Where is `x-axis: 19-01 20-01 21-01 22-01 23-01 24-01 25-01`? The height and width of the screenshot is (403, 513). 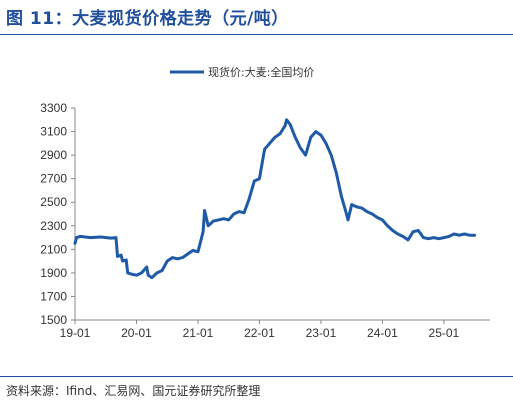 x-axis: 19-01 20-01 21-01 22-01 23-01 24-01 25-01 is located at coordinates (275, 329).